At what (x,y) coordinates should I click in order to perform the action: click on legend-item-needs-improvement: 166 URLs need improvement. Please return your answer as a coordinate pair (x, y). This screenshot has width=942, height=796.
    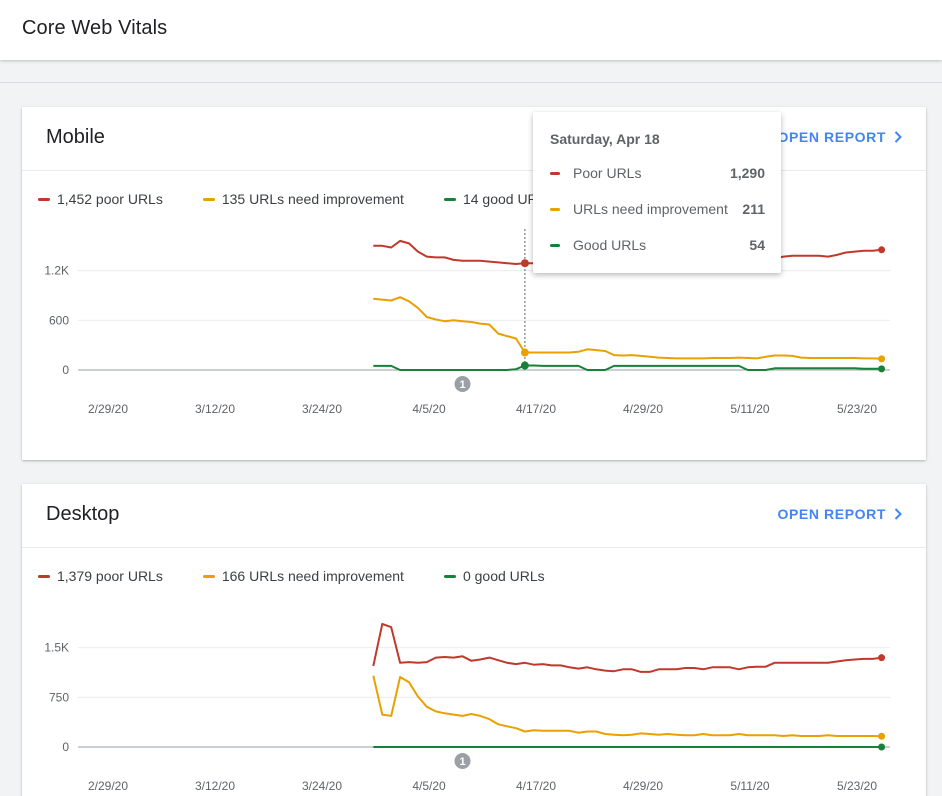
    Looking at the image, I should click on (303, 576).